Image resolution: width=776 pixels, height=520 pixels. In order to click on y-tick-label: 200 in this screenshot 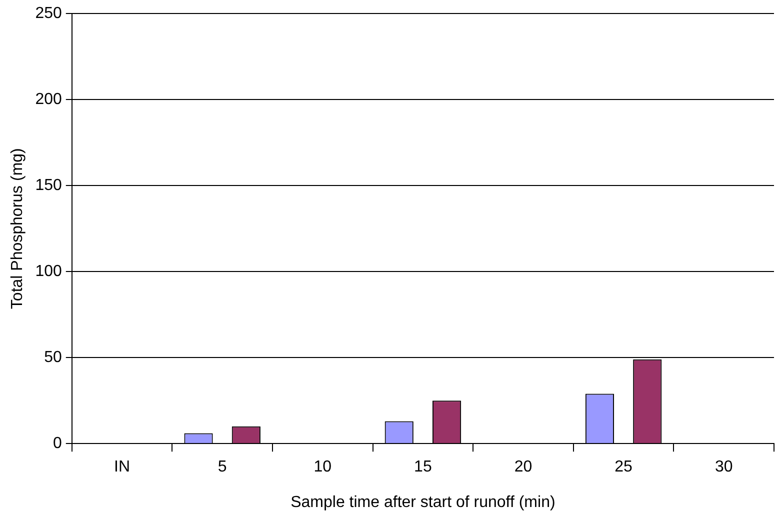, I will do `click(48, 99)`.